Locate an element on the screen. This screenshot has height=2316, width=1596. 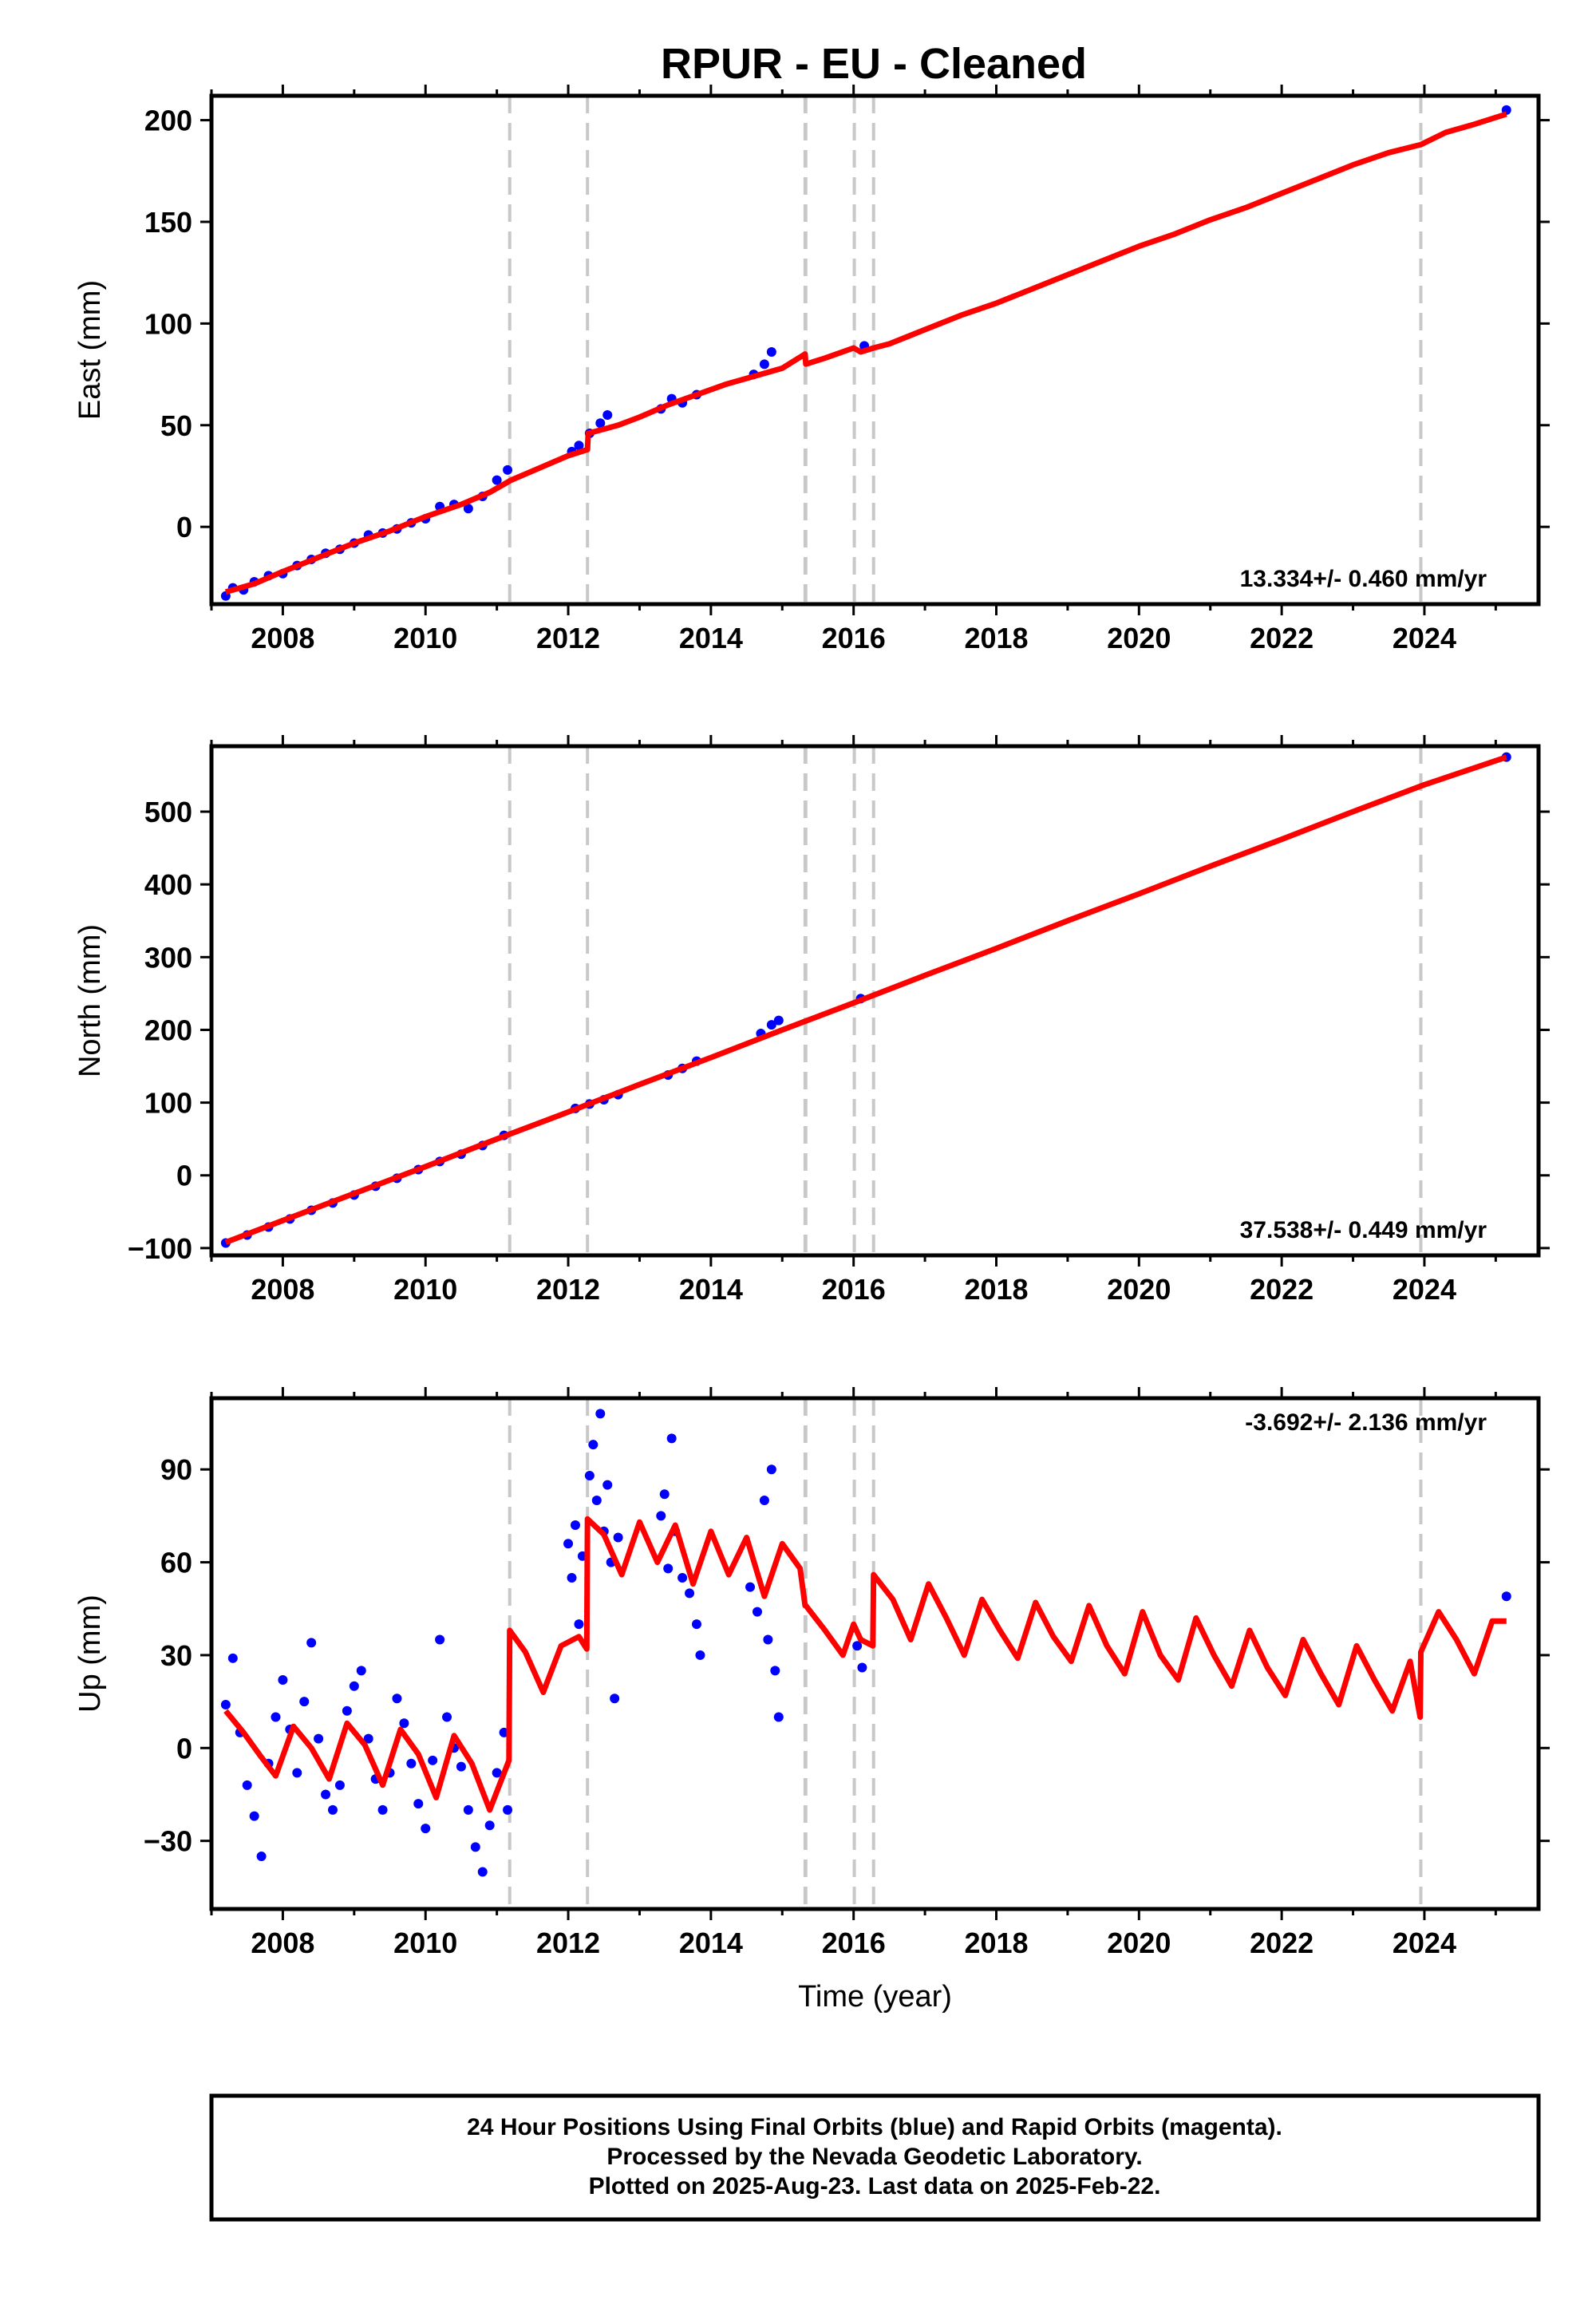
y-axis-label: East (mm) is located at coordinates (90, 350).